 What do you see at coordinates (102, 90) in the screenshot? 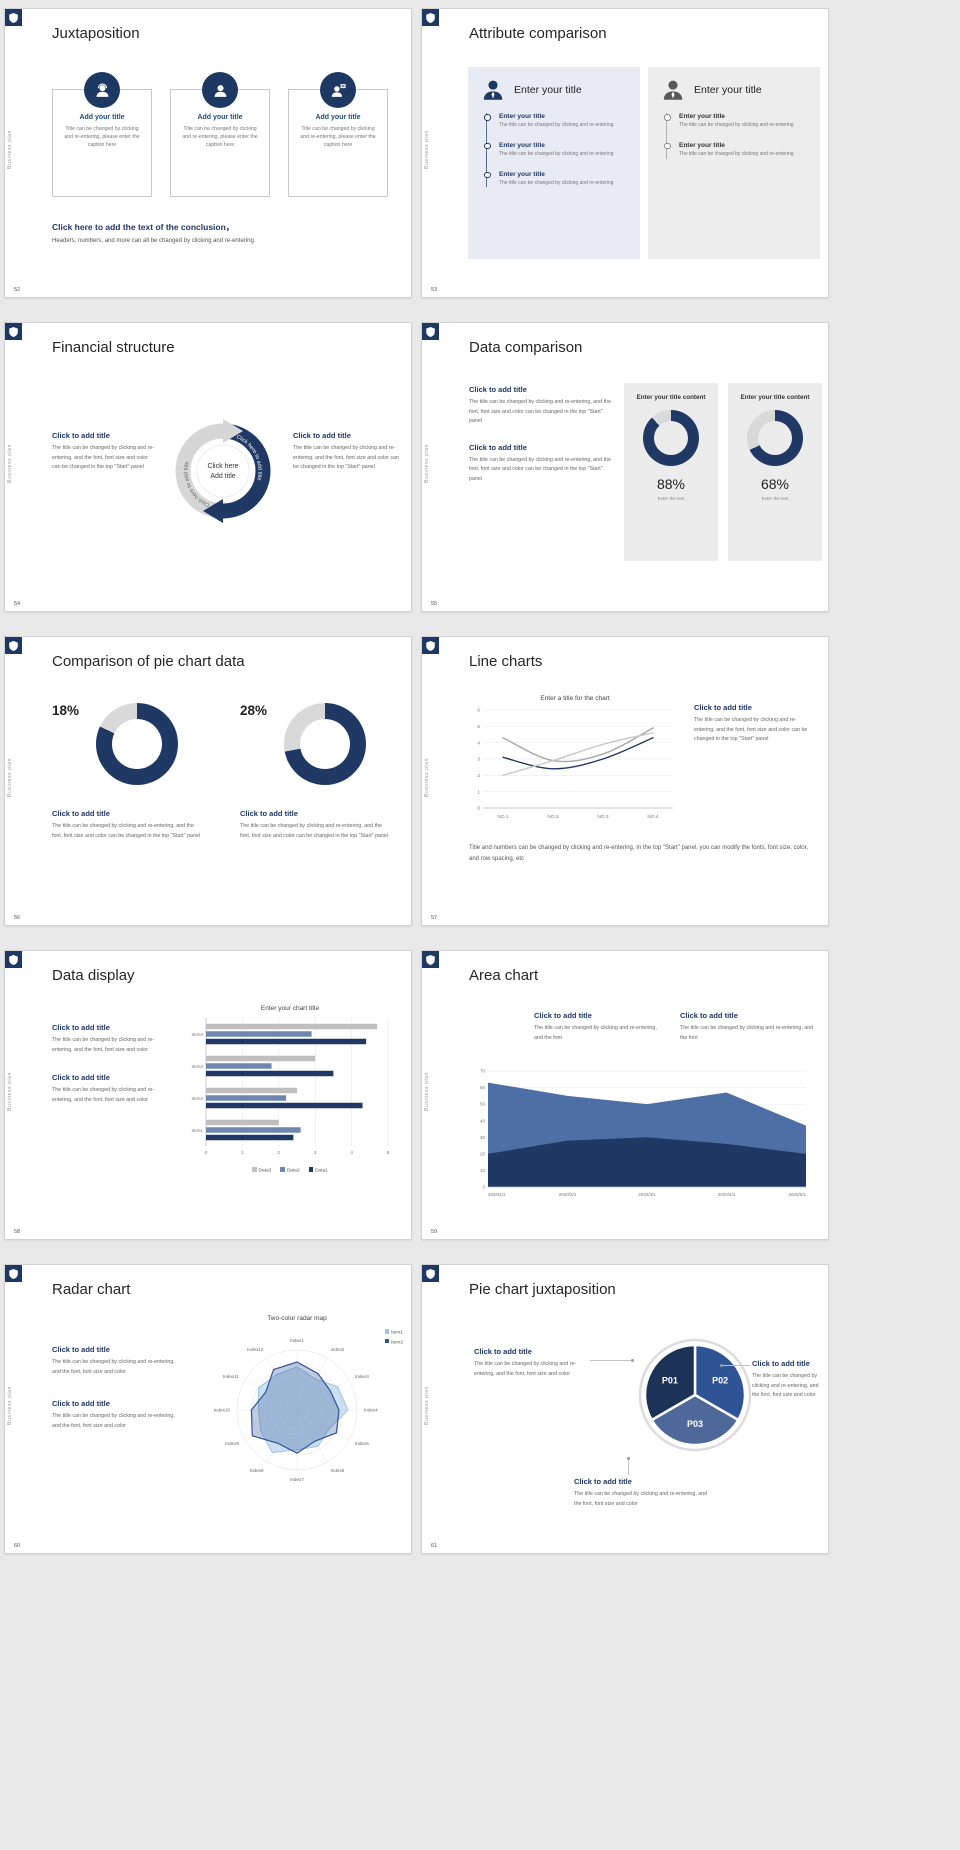
I see `support-agent-icon` at bounding box center [102, 90].